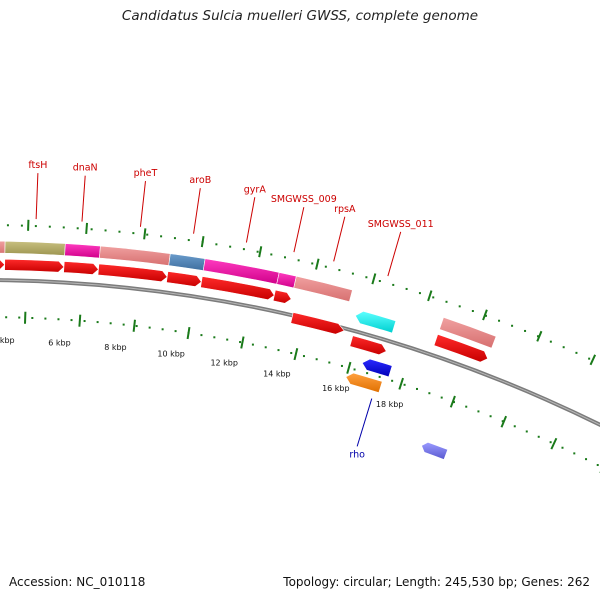 This screenshot has width=600, height=600. I want to click on ftsH-block, so click(35, 248).